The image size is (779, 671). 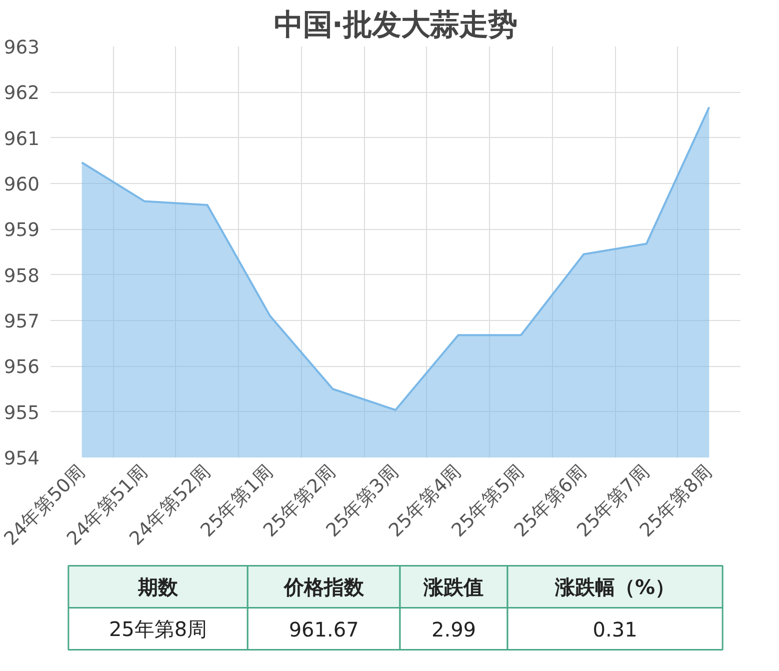 I want to click on y-tick-label: 959, so click(x=22, y=231).